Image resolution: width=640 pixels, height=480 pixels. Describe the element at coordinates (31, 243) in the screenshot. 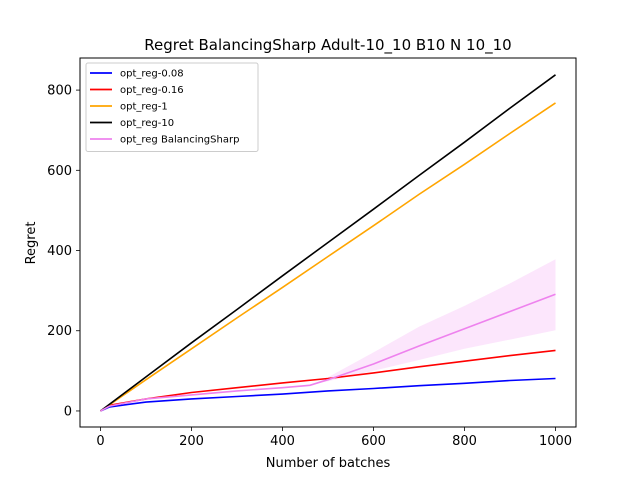

I see `y-axis-title: Regret` at that location.